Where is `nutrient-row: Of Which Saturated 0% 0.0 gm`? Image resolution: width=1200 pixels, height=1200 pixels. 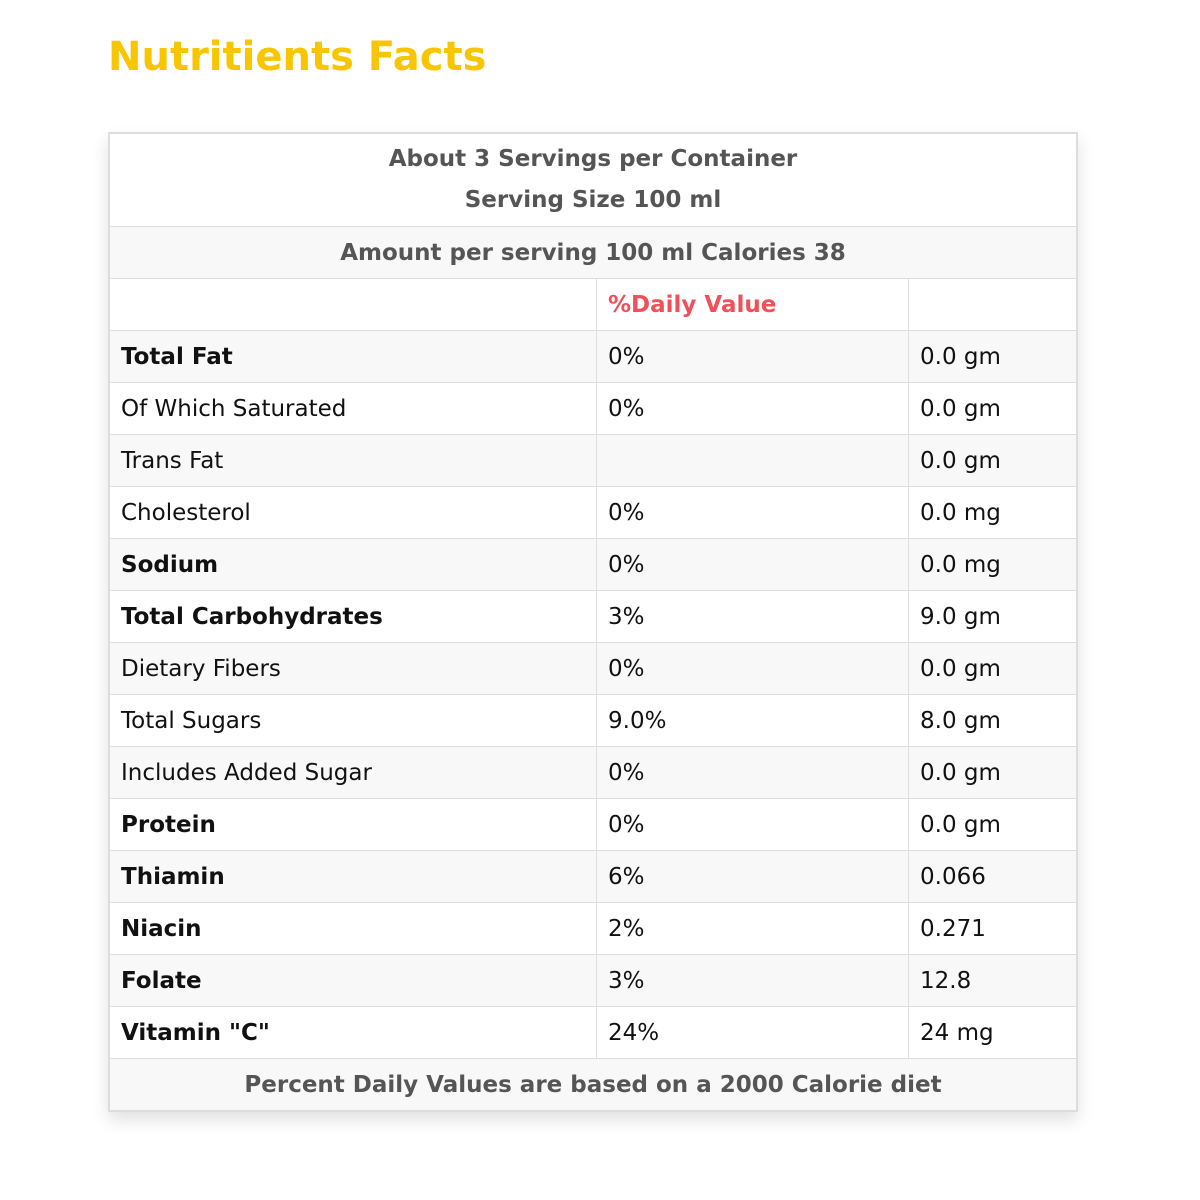
nutrient-row: Of Which Saturated 0% 0.0 gm is located at coordinates (593, 408).